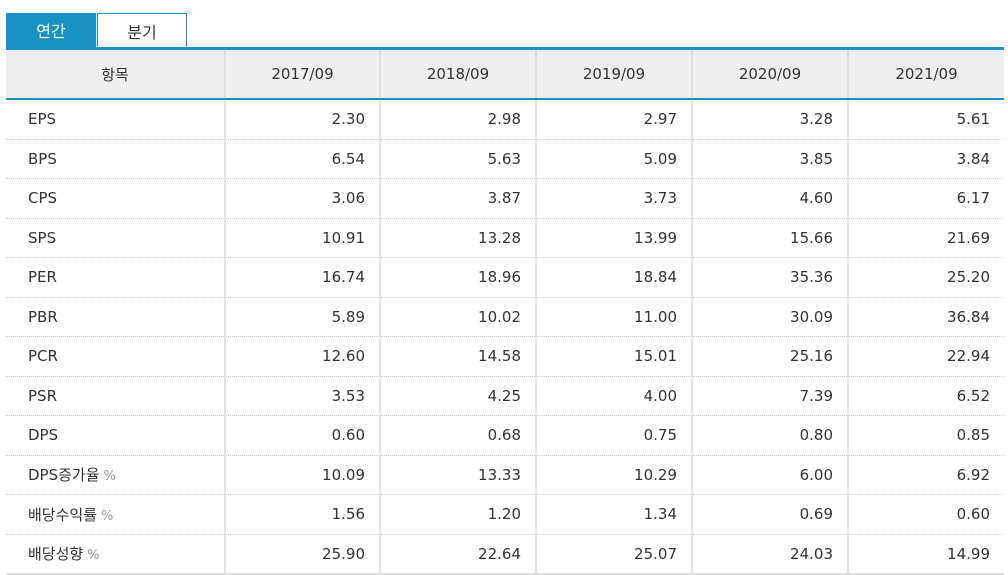 This screenshot has width=1008, height=575. What do you see at coordinates (302, 356) in the screenshot?
I see `value-cell: 12.60` at bounding box center [302, 356].